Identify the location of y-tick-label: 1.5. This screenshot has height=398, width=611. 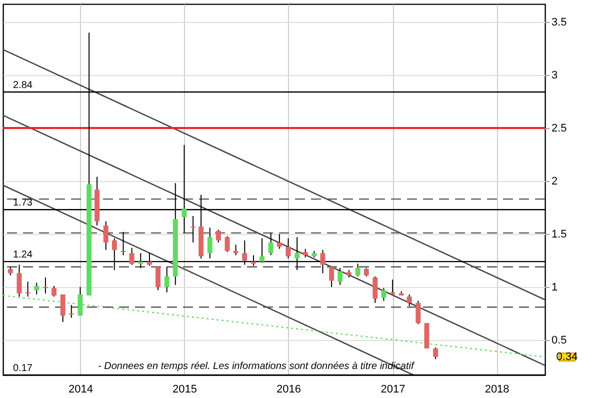
(559, 234).